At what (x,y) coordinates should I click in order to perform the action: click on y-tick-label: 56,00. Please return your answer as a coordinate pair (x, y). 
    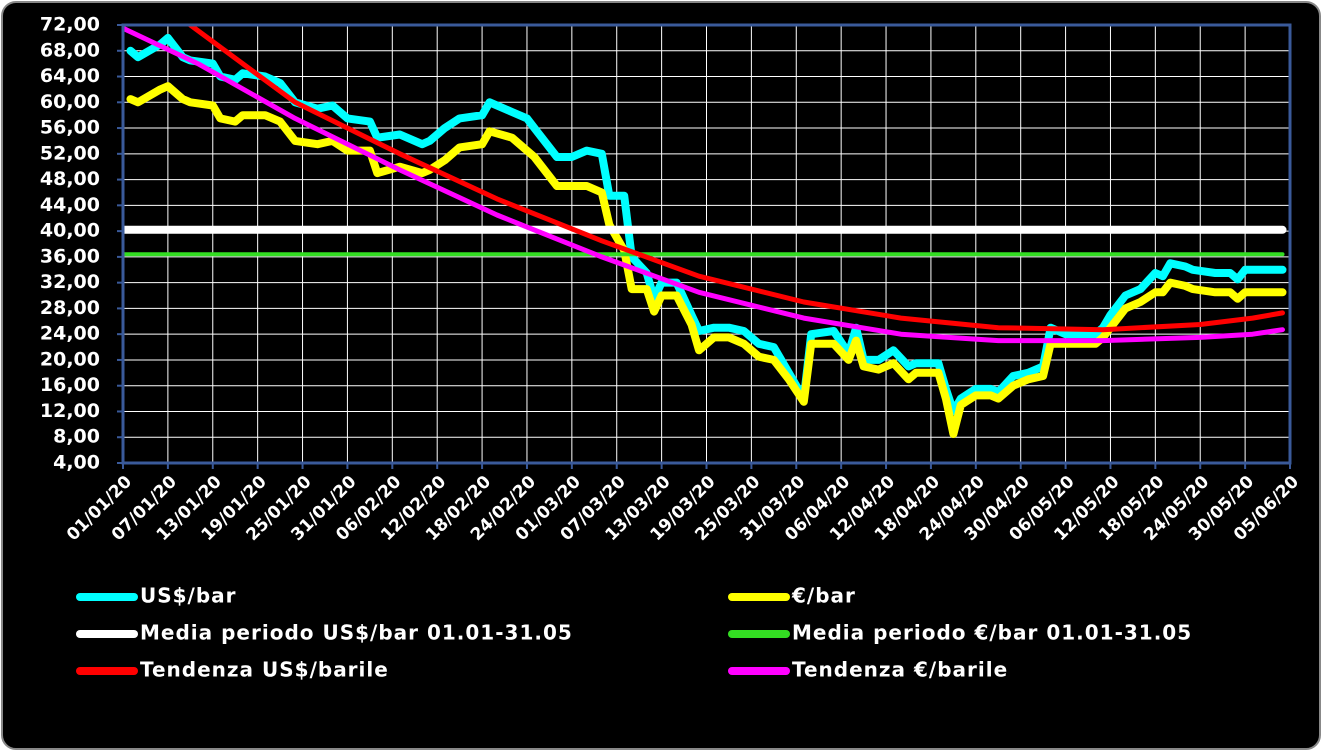
    Looking at the image, I should click on (70, 128).